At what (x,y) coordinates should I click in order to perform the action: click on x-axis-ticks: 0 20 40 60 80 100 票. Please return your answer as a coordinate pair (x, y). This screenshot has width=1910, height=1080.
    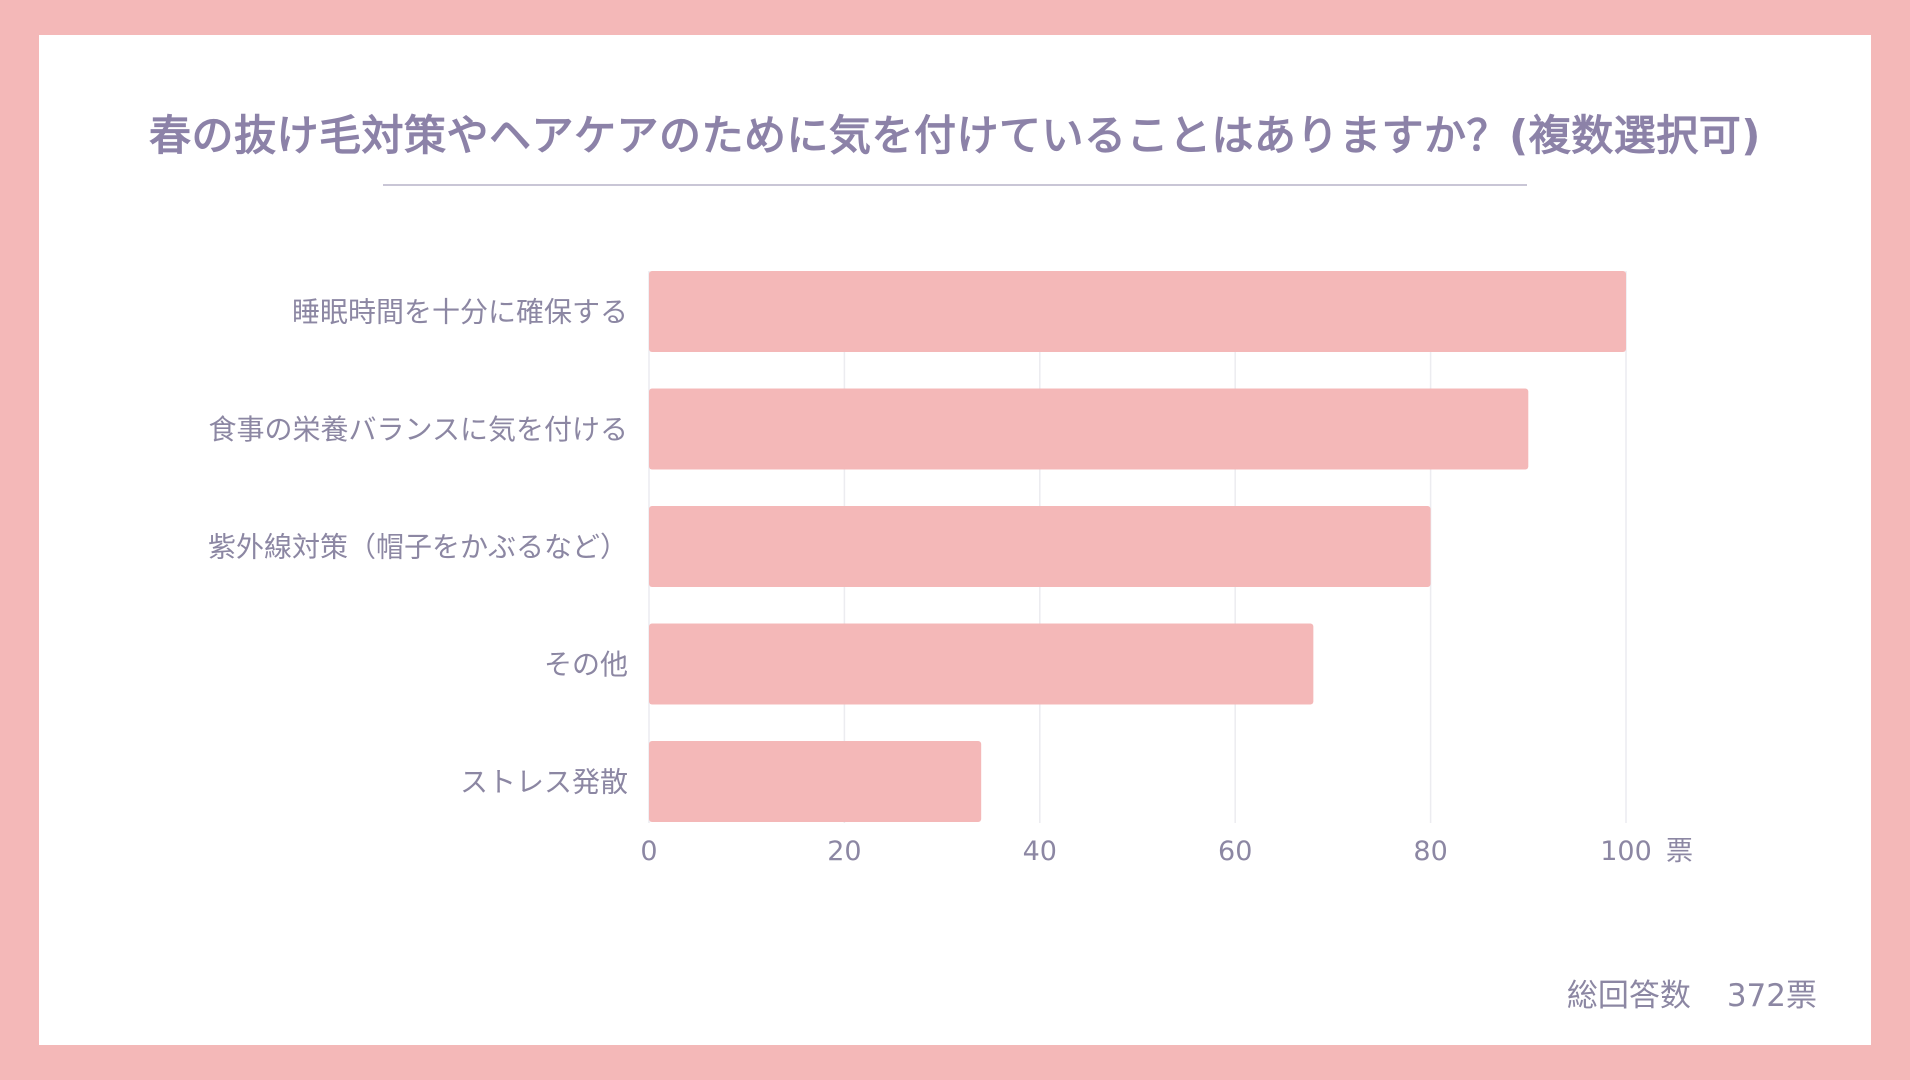
    Looking at the image, I should click on (1166, 851).